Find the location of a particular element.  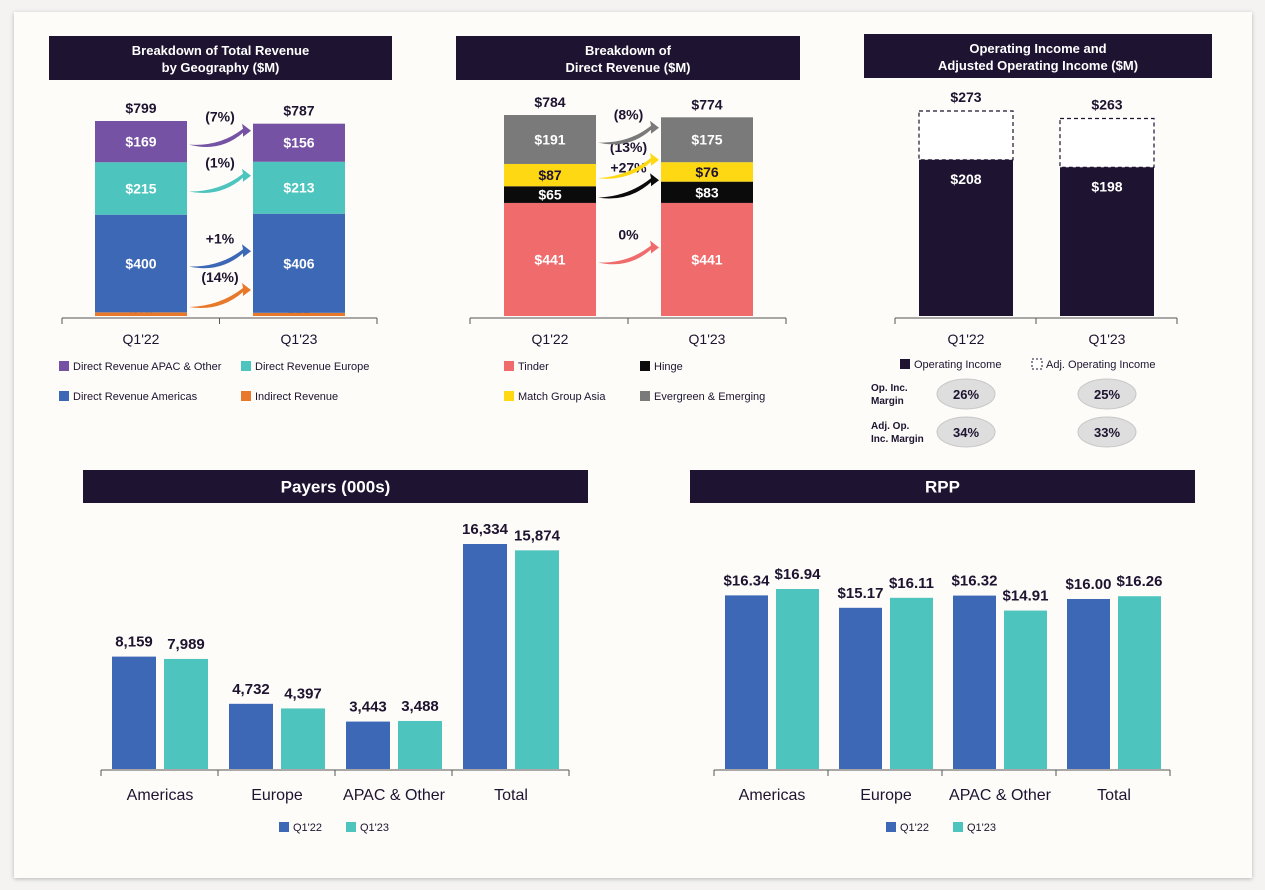

payers-value-label: 15,874 is located at coordinates (537, 535).